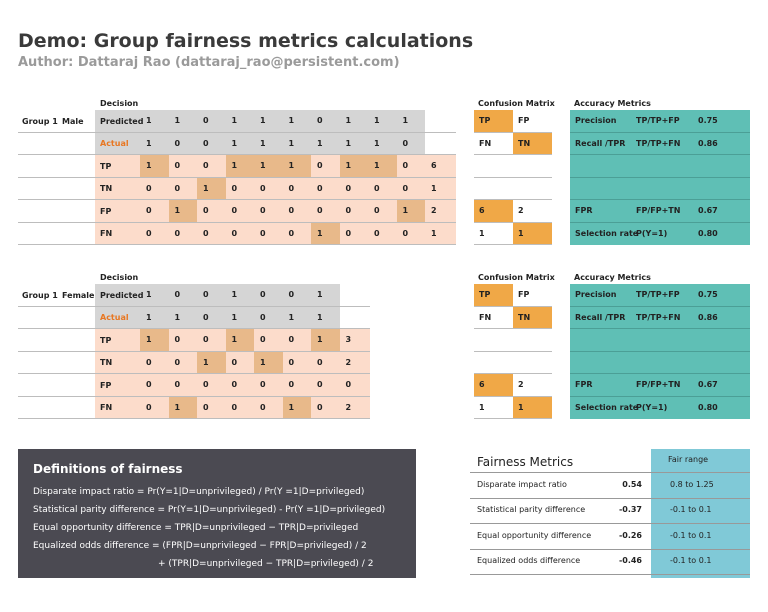  Describe the element at coordinates (108, 469) in the screenshot. I see `definitions-title: Definitions of fairness` at that location.